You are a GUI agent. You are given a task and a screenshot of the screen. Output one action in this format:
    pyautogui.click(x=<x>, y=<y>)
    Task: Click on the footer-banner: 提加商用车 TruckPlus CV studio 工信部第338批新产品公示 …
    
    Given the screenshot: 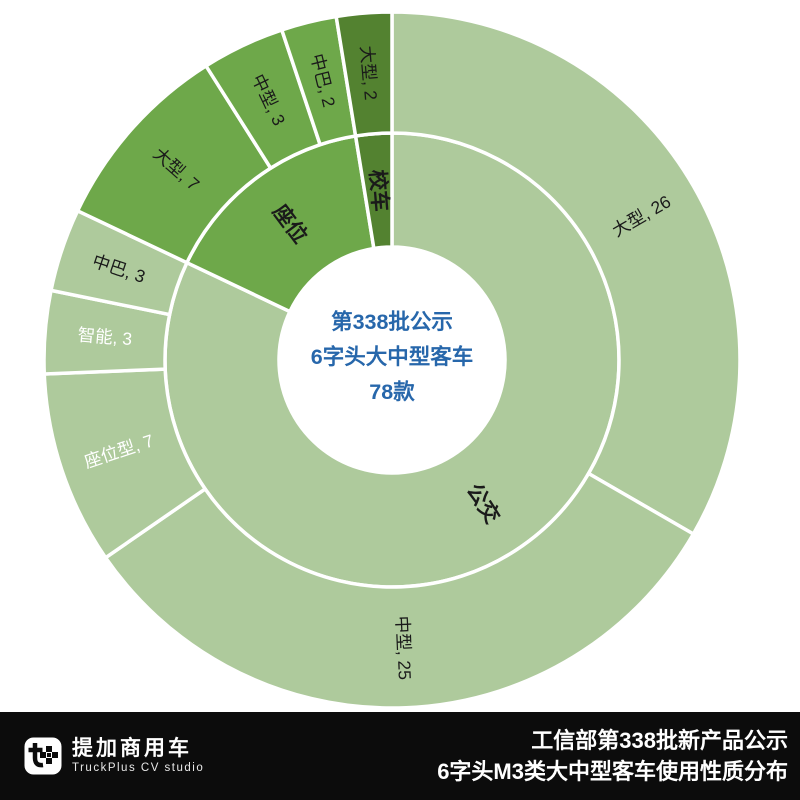 What is the action you would take?
    pyautogui.click(x=400, y=756)
    